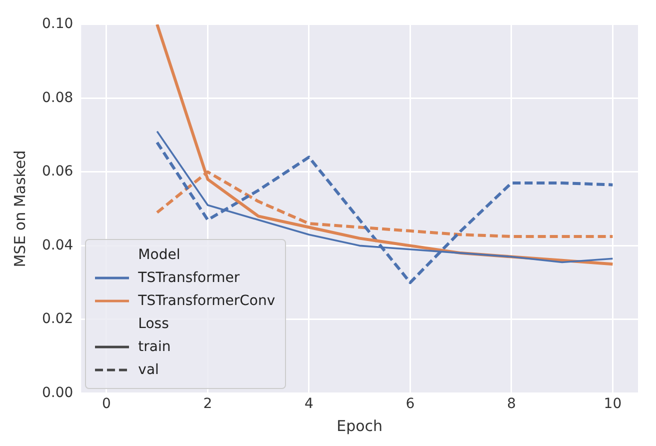 The image size is (656, 446). I want to click on legend-label: TSTransformer, so click(189, 278).